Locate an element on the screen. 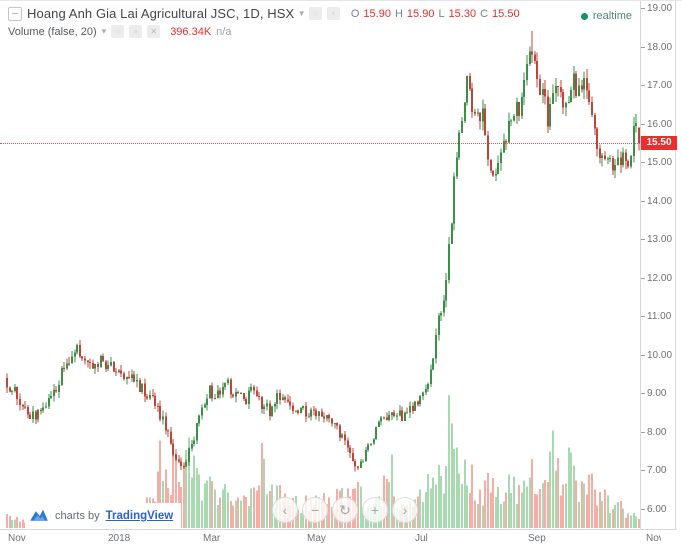 This screenshot has height=546, width=682. realtime-status: realtime is located at coordinates (606, 16).